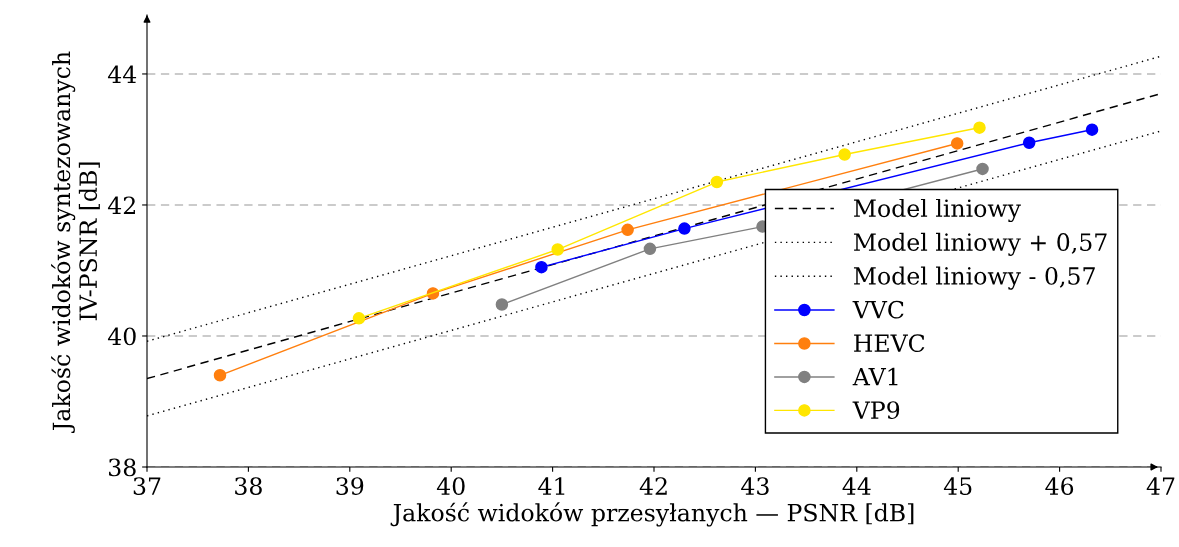 The image size is (1179, 547). Describe the element at coordinates (350, 486) in the screenshot. I see `x-tick-label: 39` at that location.